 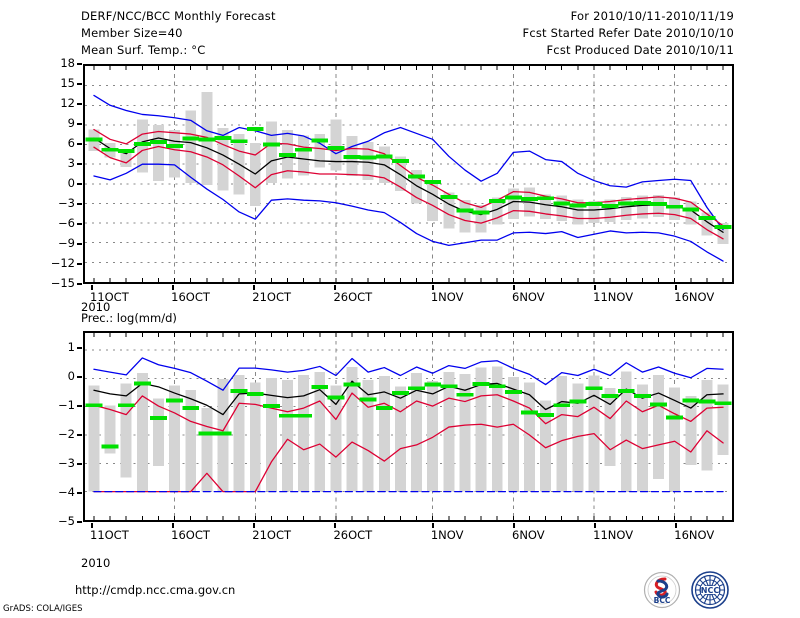 I want to click on y-tick-label: 1, so click(x=71, y=347).